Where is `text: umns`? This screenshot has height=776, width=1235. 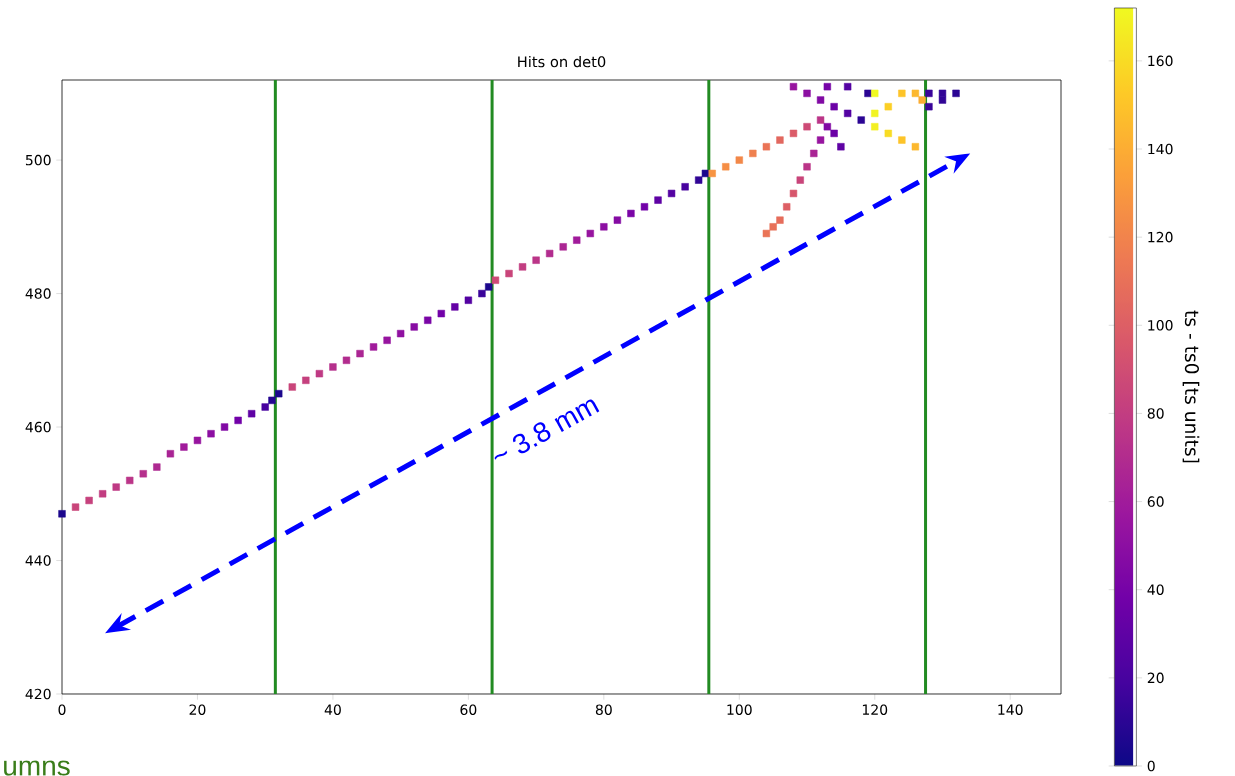 text: umns is located at coordinates (37, 768).